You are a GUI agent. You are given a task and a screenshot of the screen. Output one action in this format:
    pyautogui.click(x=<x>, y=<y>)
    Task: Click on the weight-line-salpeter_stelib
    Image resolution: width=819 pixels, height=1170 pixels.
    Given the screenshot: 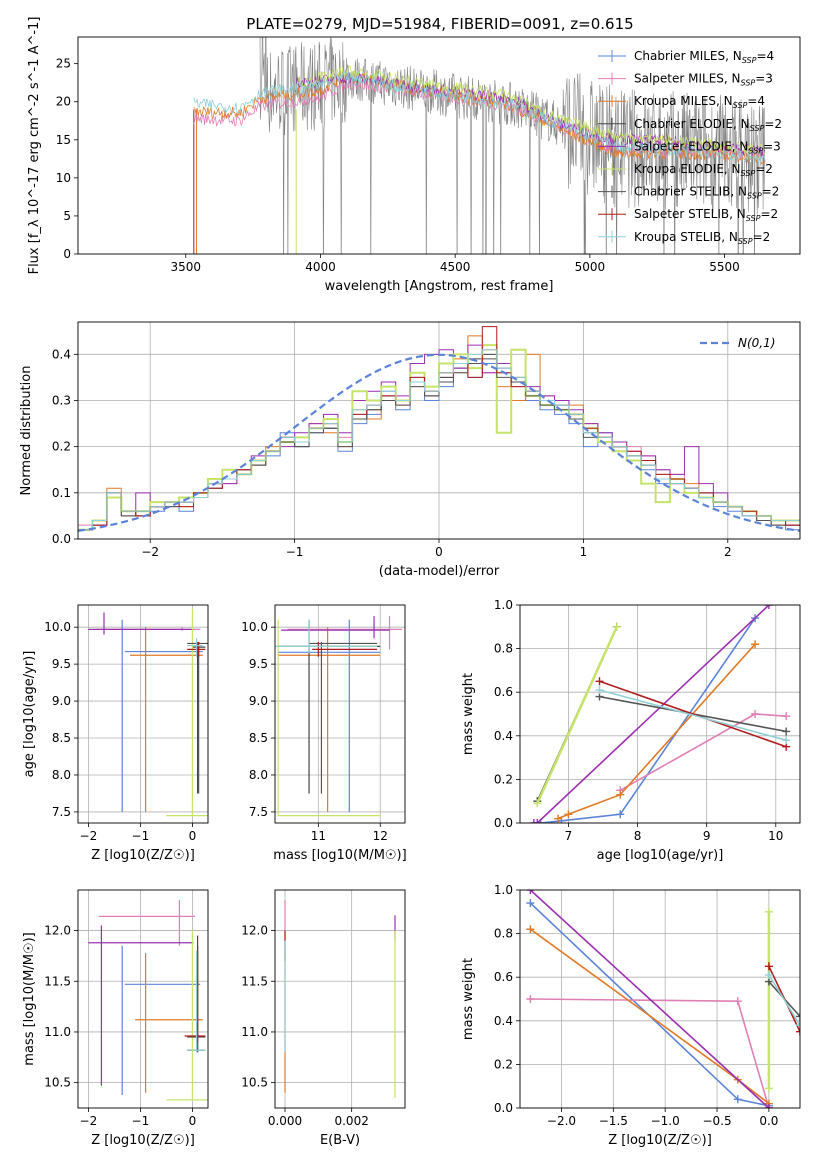 What is the action you would take?
    pyautogui.click(x=693, y=714)
    